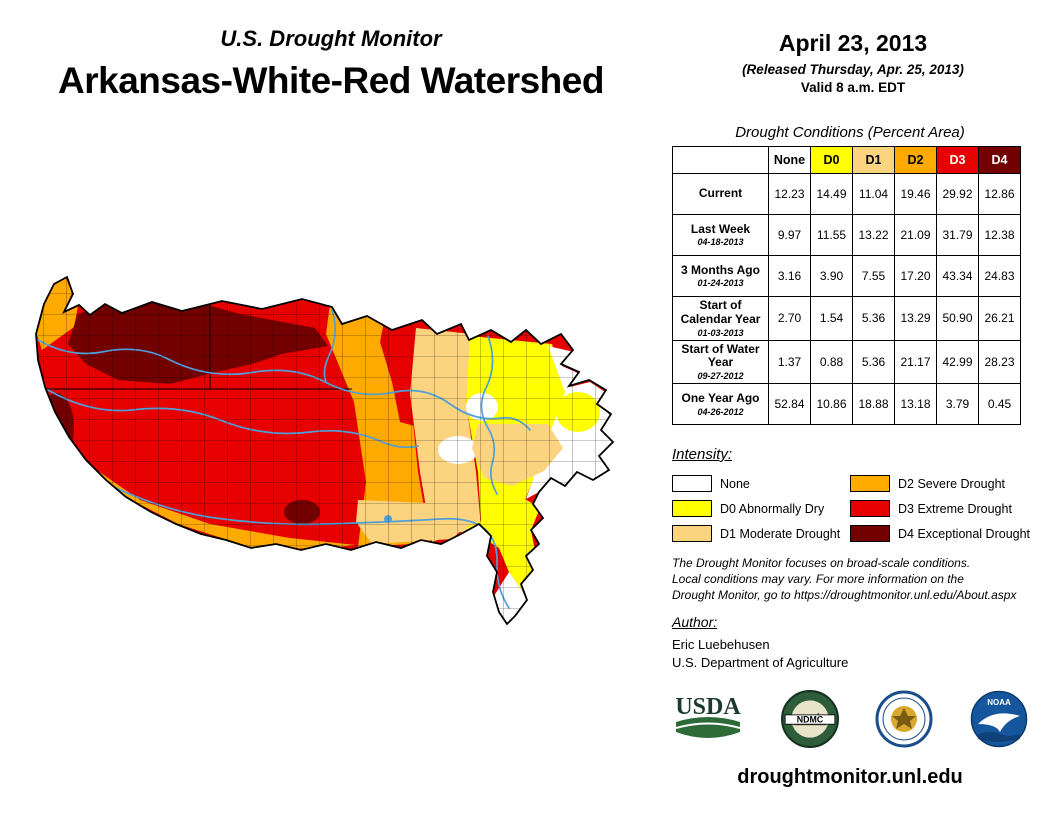  I want to click on swatch-d3, so click(870, 508).